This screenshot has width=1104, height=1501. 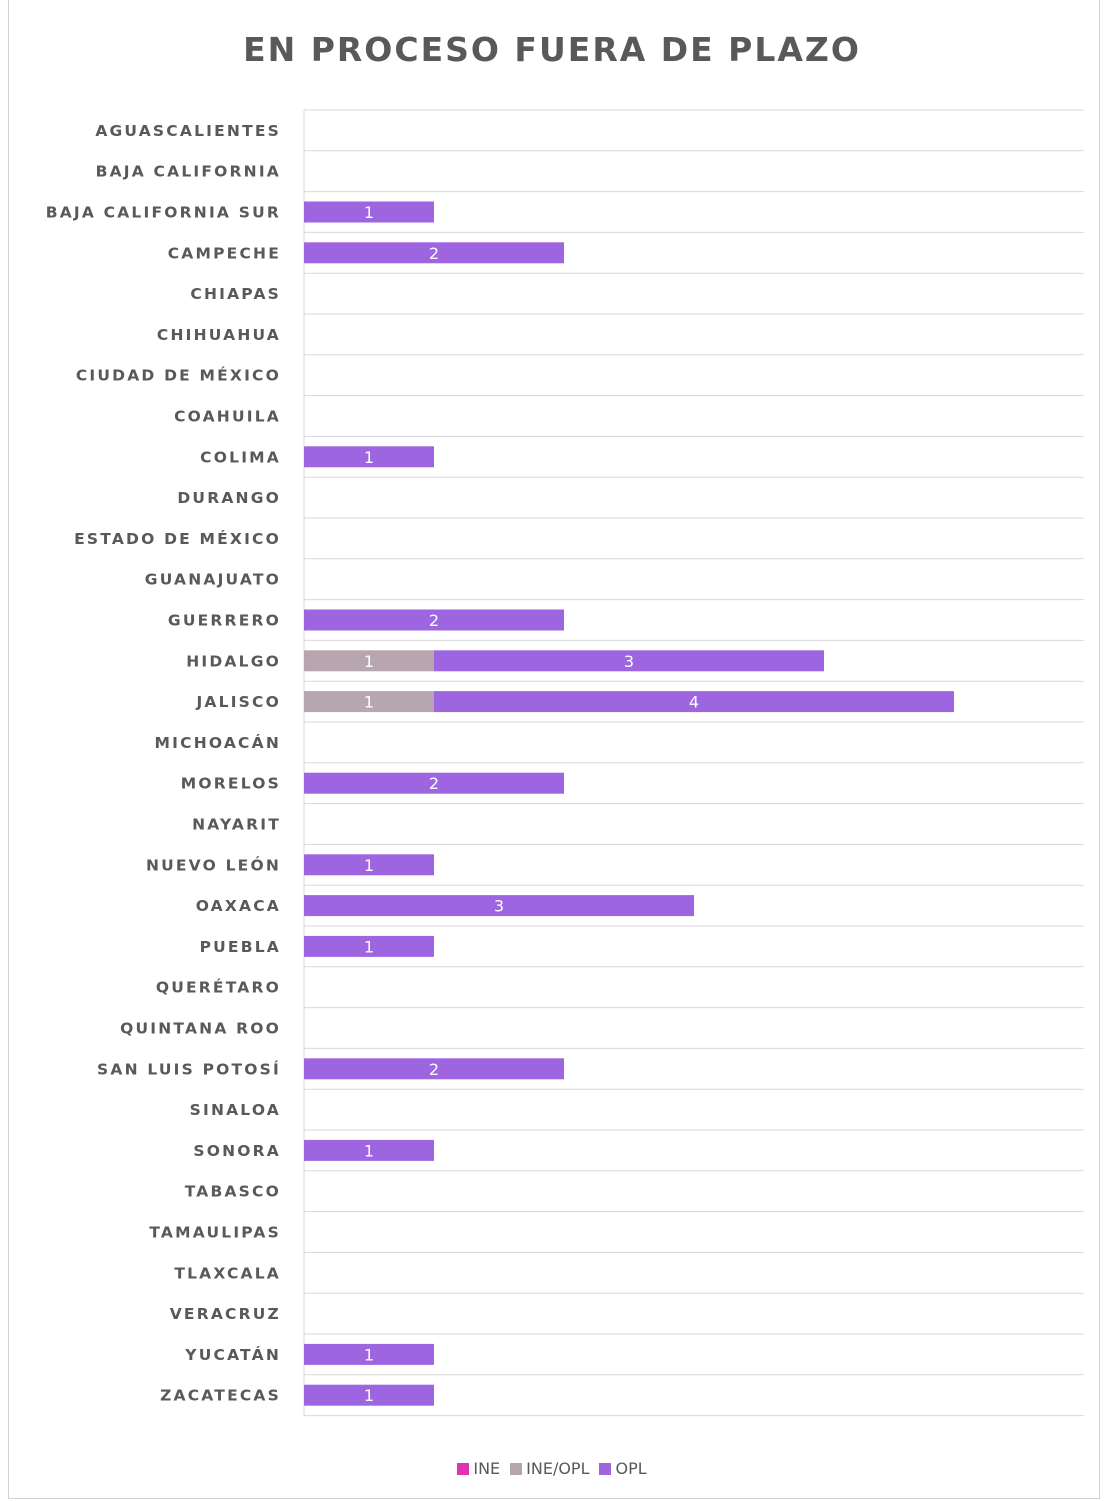 I want to click on legend-item: INE, so click(x=478, y=1468).